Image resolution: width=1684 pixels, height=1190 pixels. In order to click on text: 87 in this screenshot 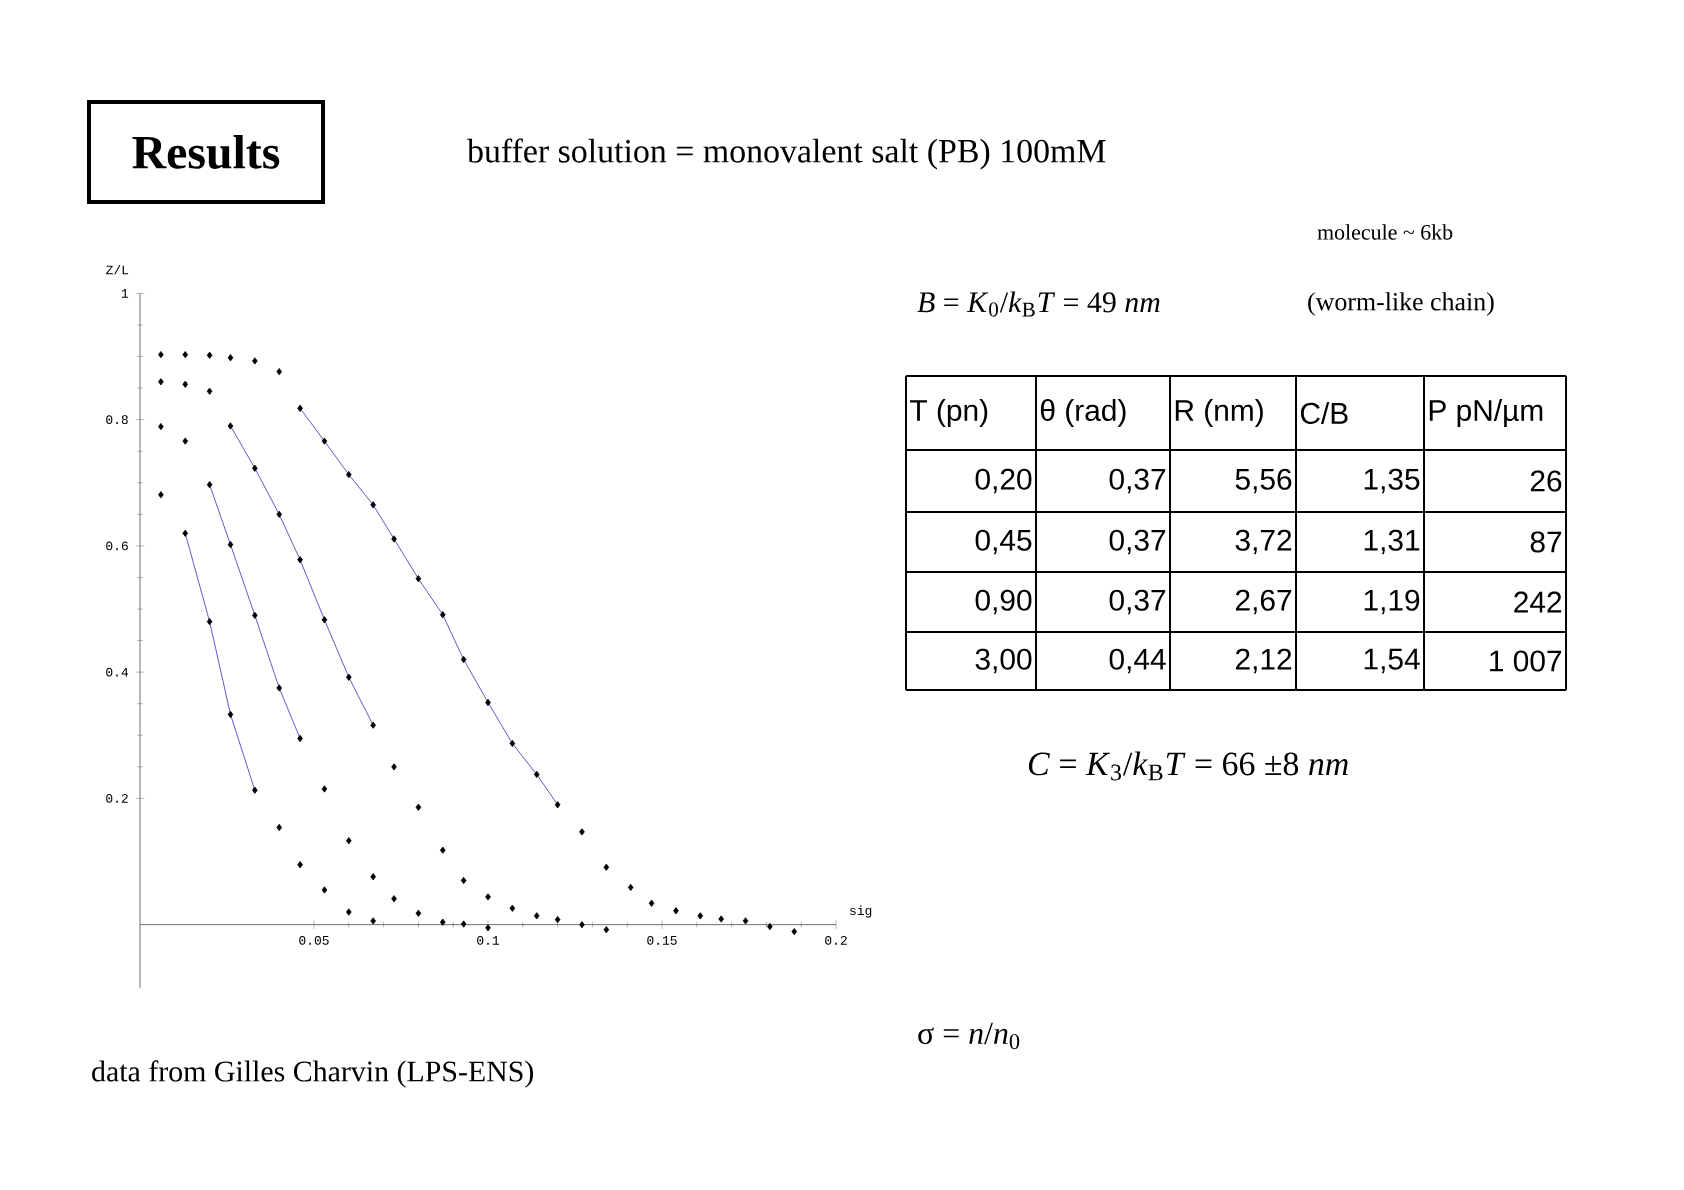, I will do `click(1546, 542)`.